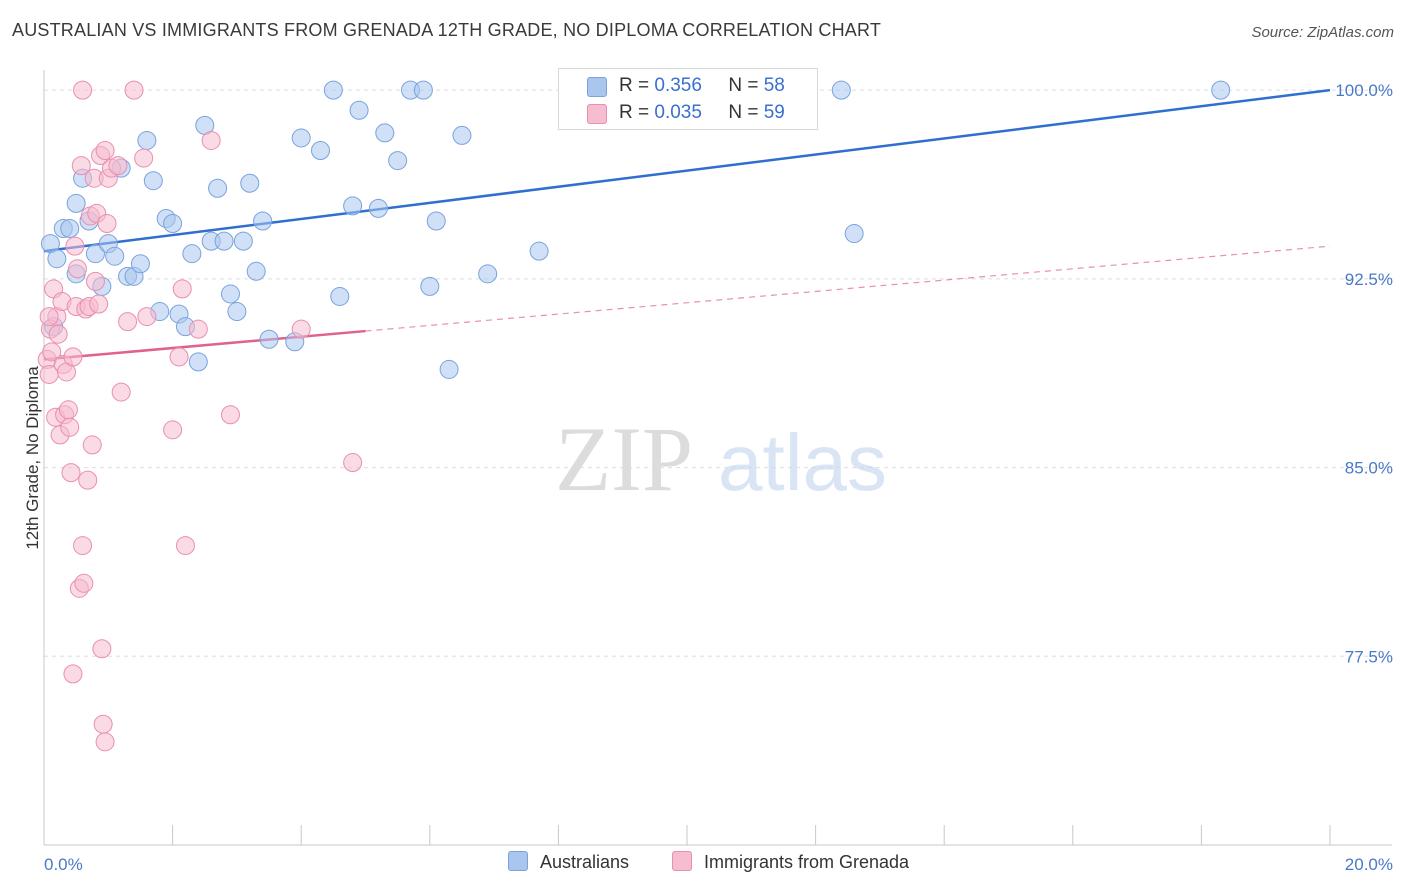 This screenshot has height=892, width=1406. What do you see at coordinates (1369, 468) in the screenshot?
I see `y-tick-label: 85.0%` at bounding box center [1369, 468].